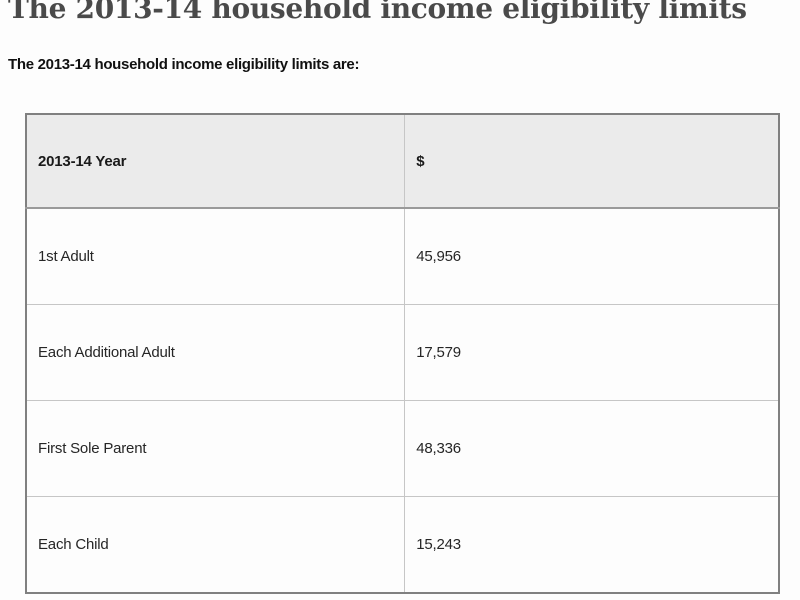  What do you see at coordinates (215, 448) in the screenshot?
I see `row-label: First Sole Parent` at bounding box center [215, 448].